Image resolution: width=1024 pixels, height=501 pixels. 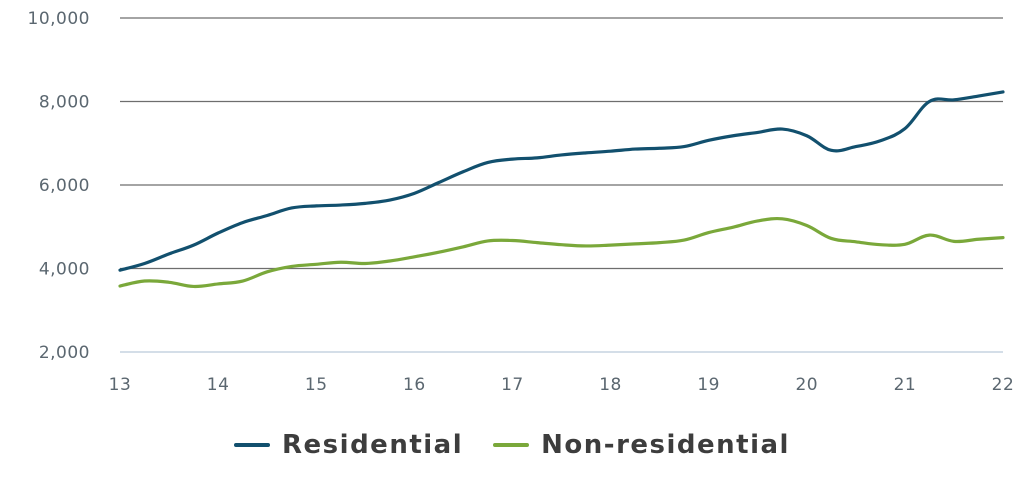 I want to click on x-tick-label: 14, so click(x=218, y=385).